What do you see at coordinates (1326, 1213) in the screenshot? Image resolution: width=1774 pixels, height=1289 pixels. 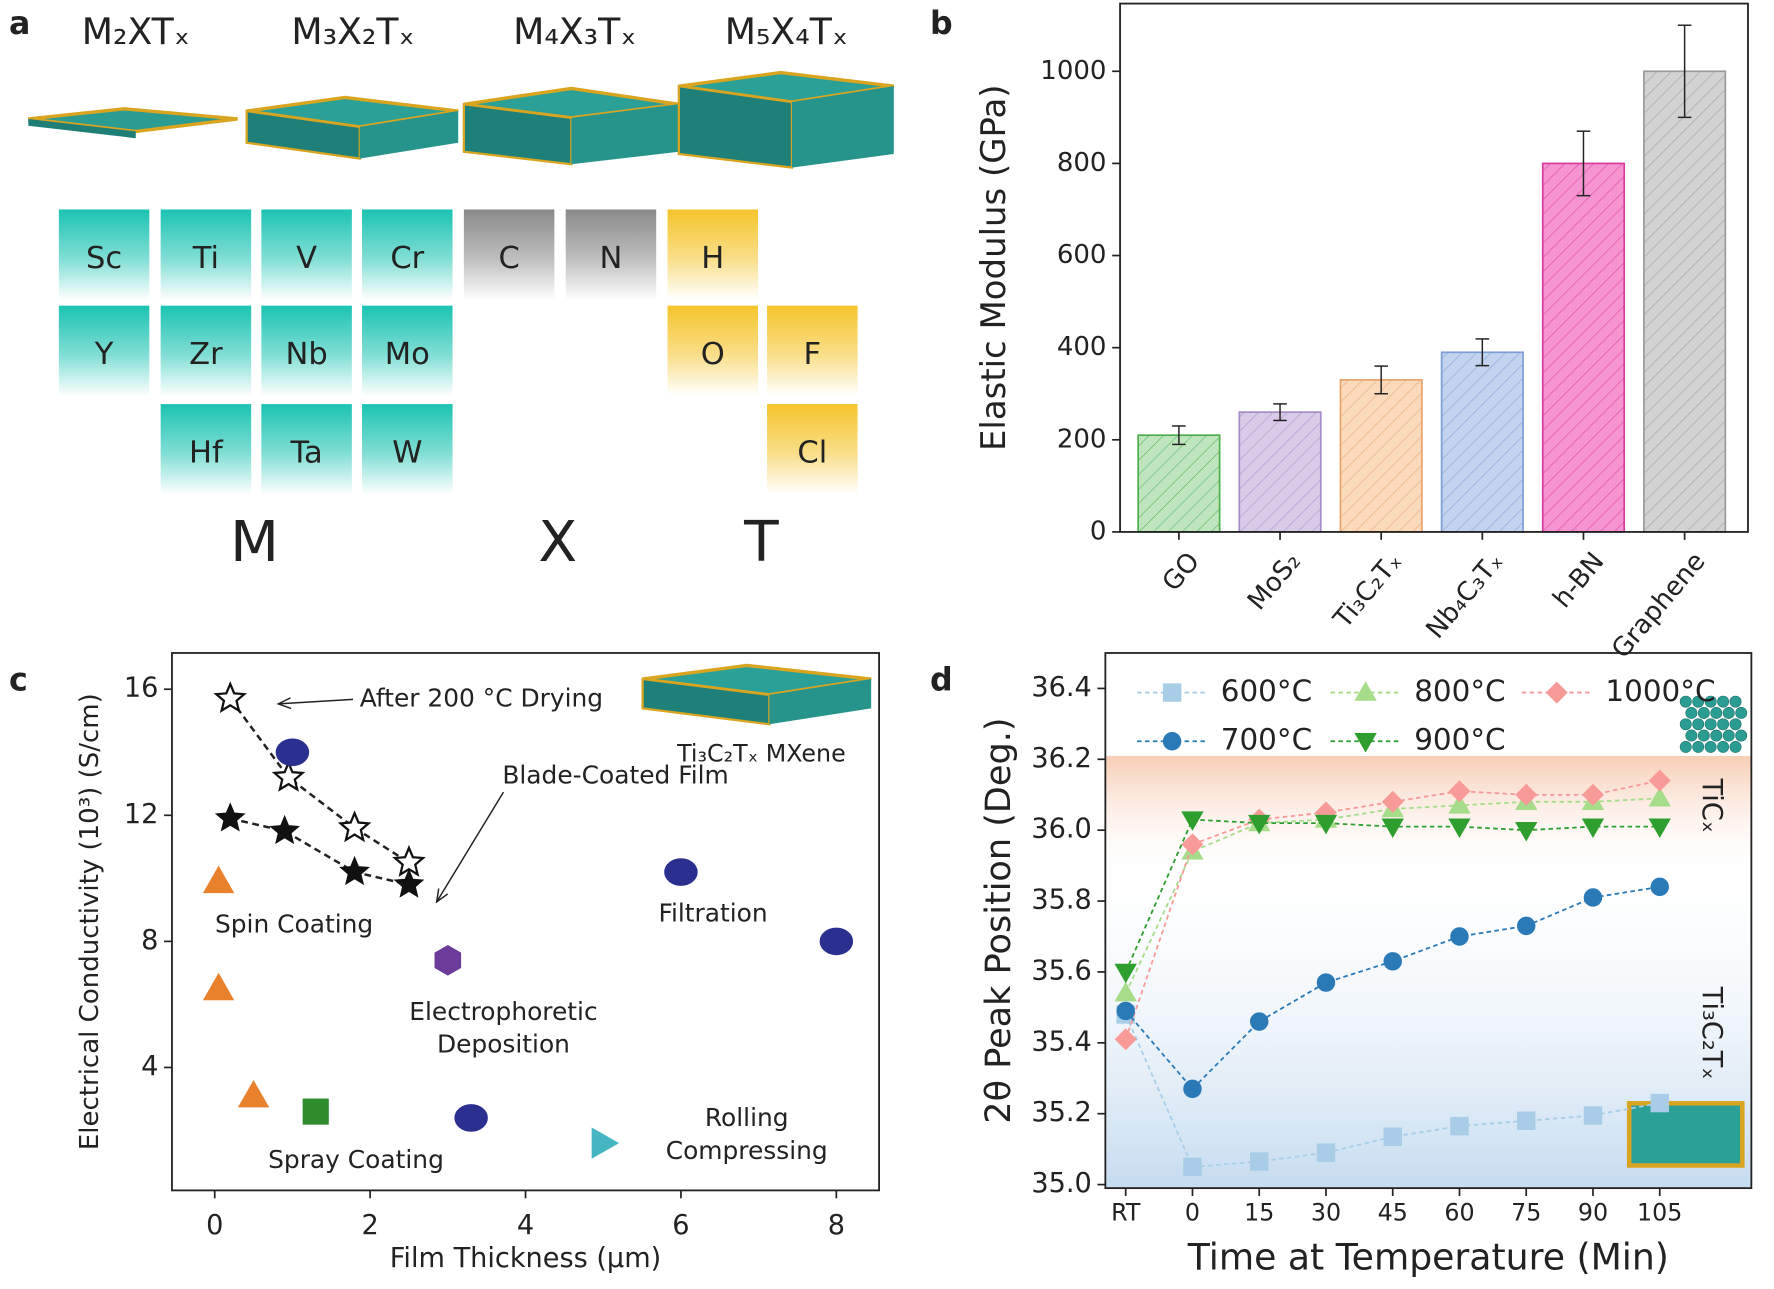 I see `x-tick-label: 30` at bounding box center [1326, 1213].